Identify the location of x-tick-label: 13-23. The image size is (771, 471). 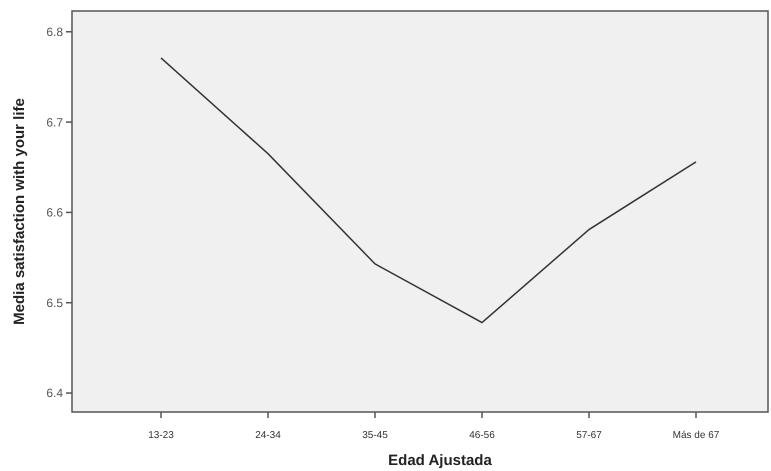
(161, 435).